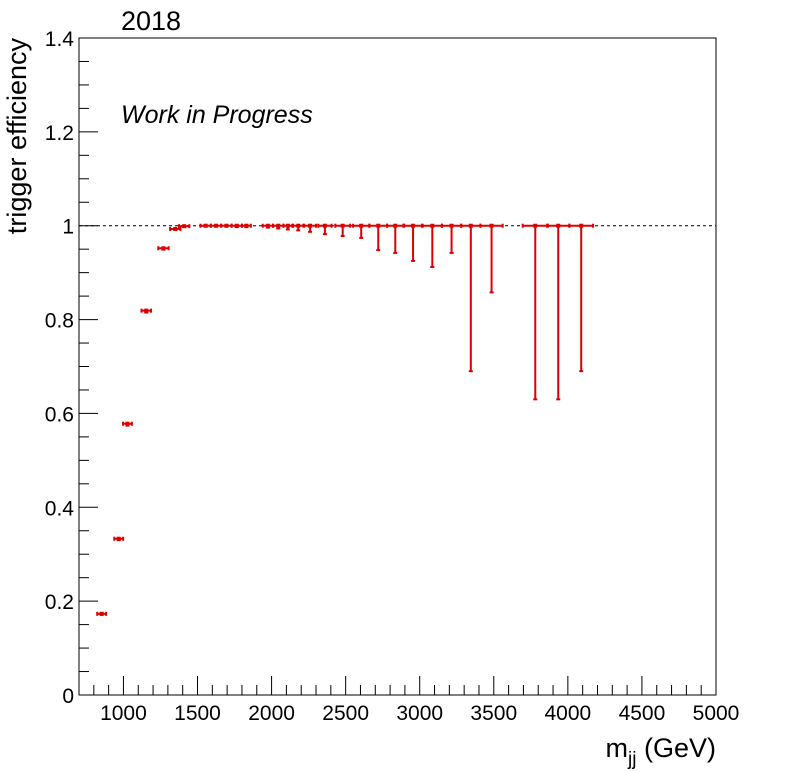  What do you see at coordinates (59, 602) in the screenshot?
I see `y-tick-label: 0.2` at bounding box center [59, 602].